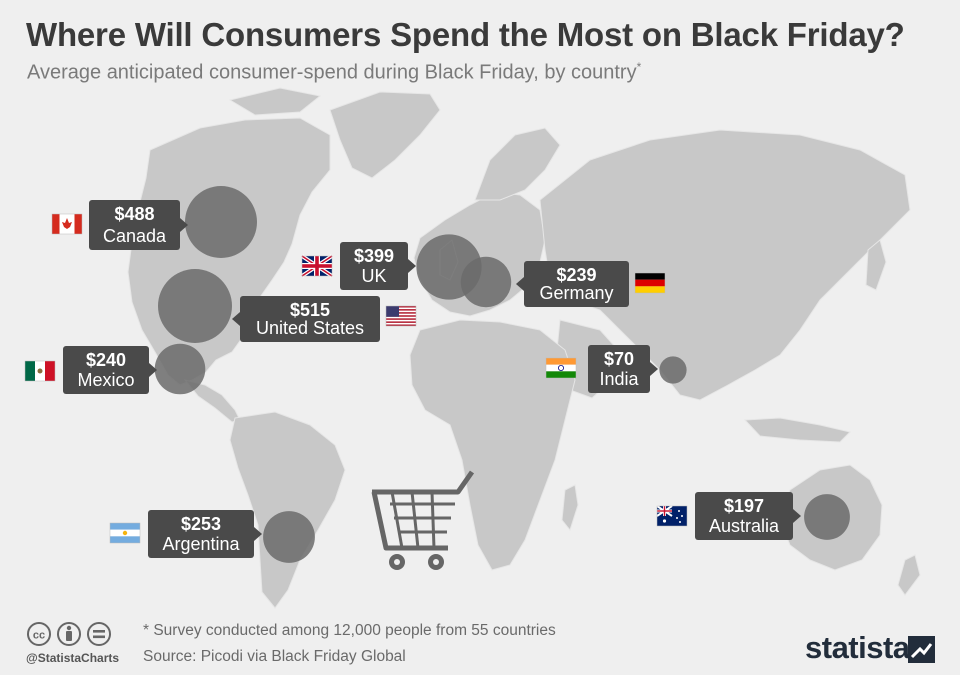 The image size is (960, 675). Describe the element at coordinates (289, 537) in the screenshot. I see `bubble-argentina` at that location.